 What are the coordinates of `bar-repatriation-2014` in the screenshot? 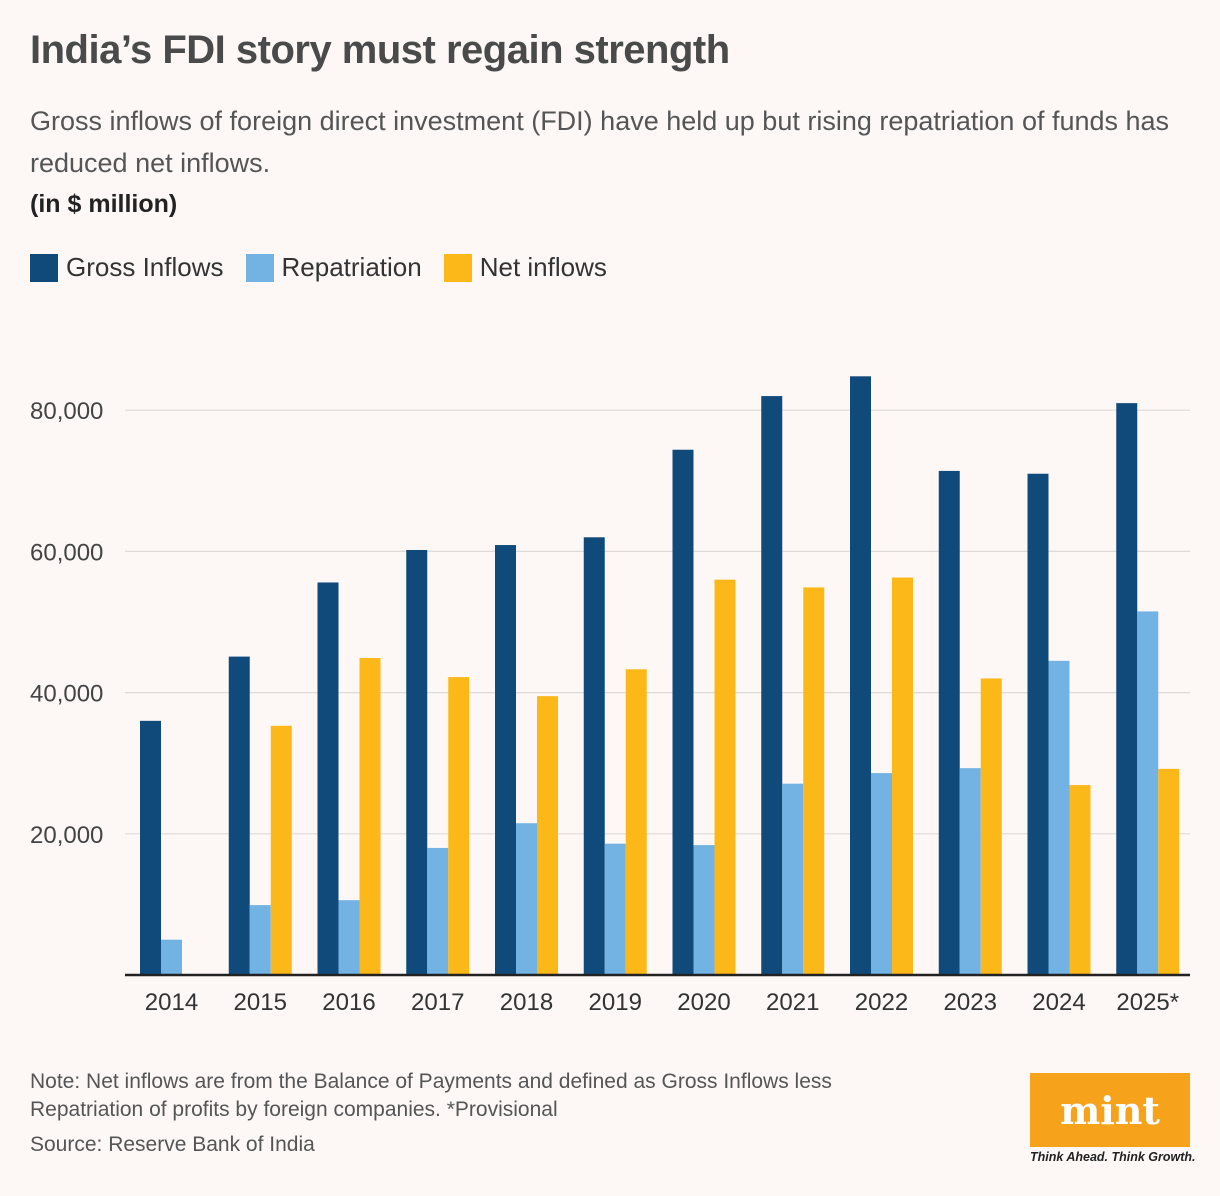 It's located at (171, 957).